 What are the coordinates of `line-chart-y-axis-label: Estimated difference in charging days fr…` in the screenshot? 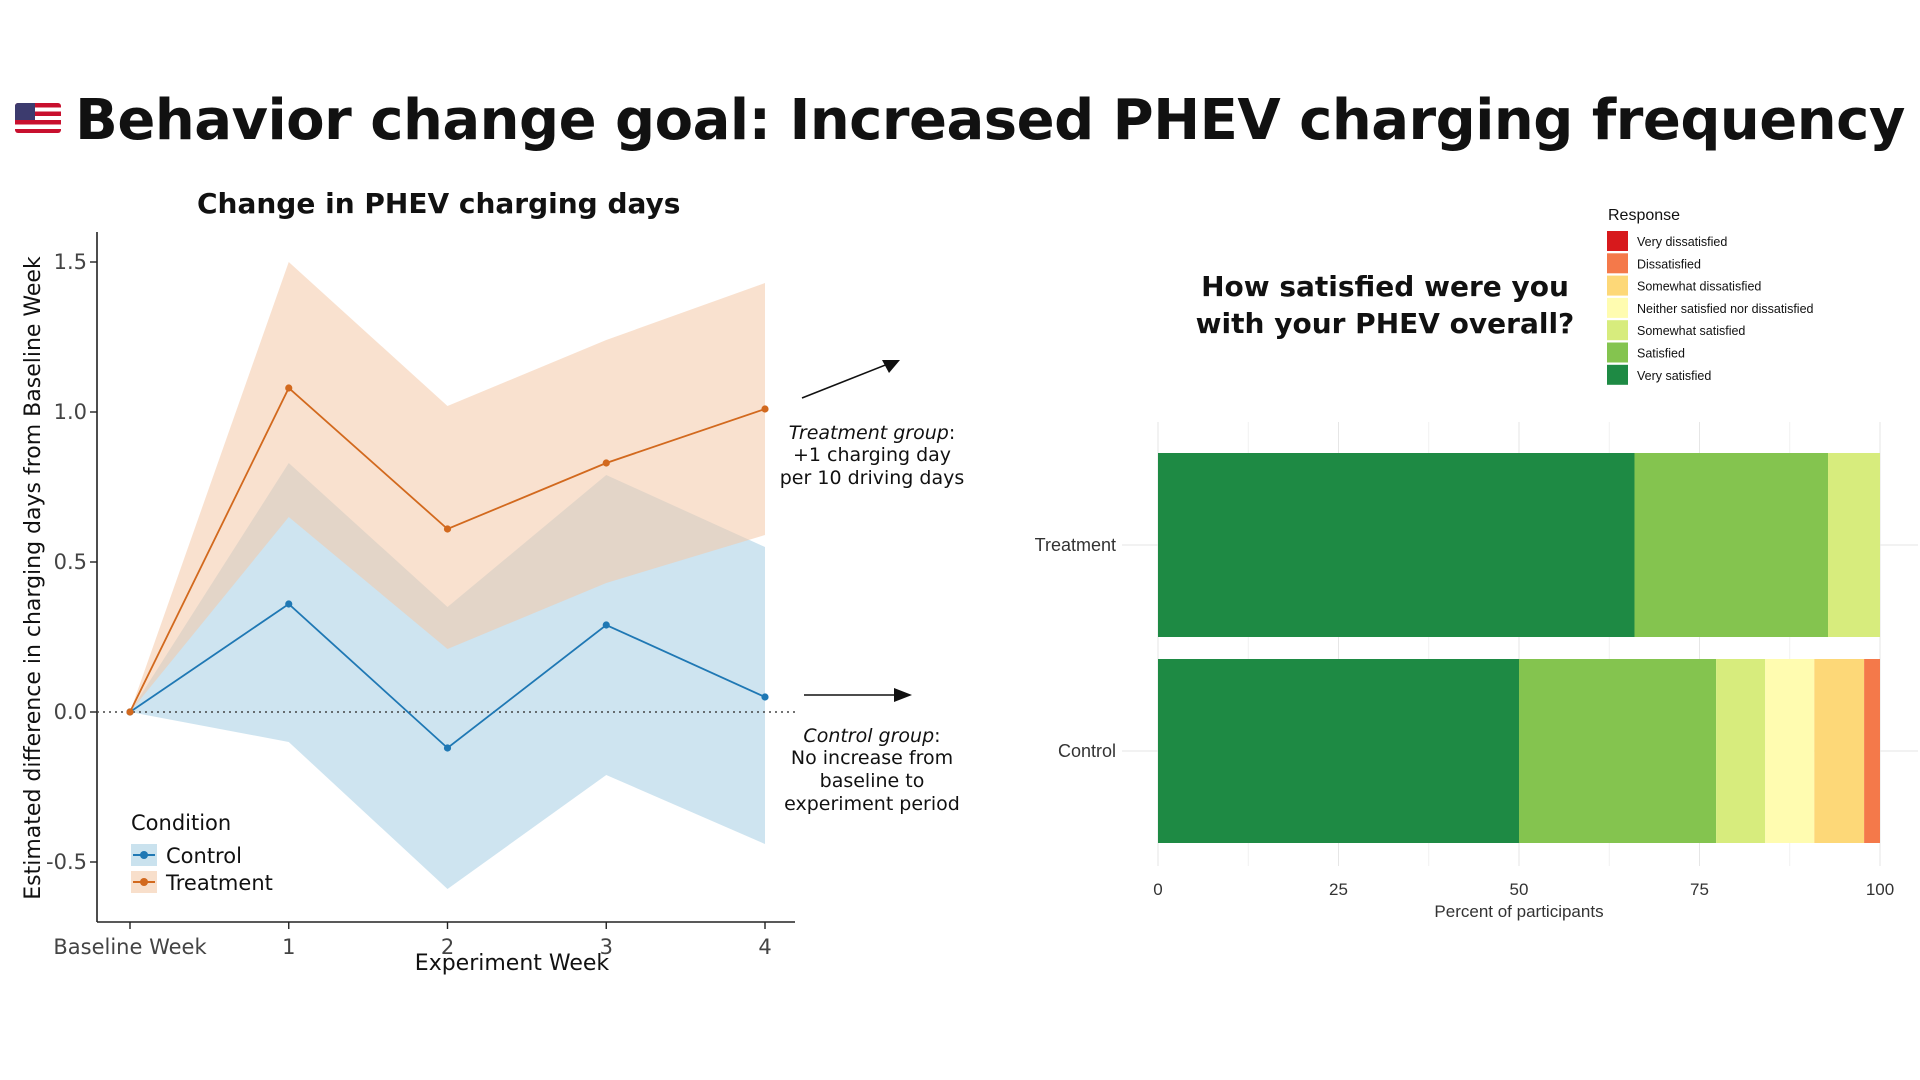 It's located at (33, 578).